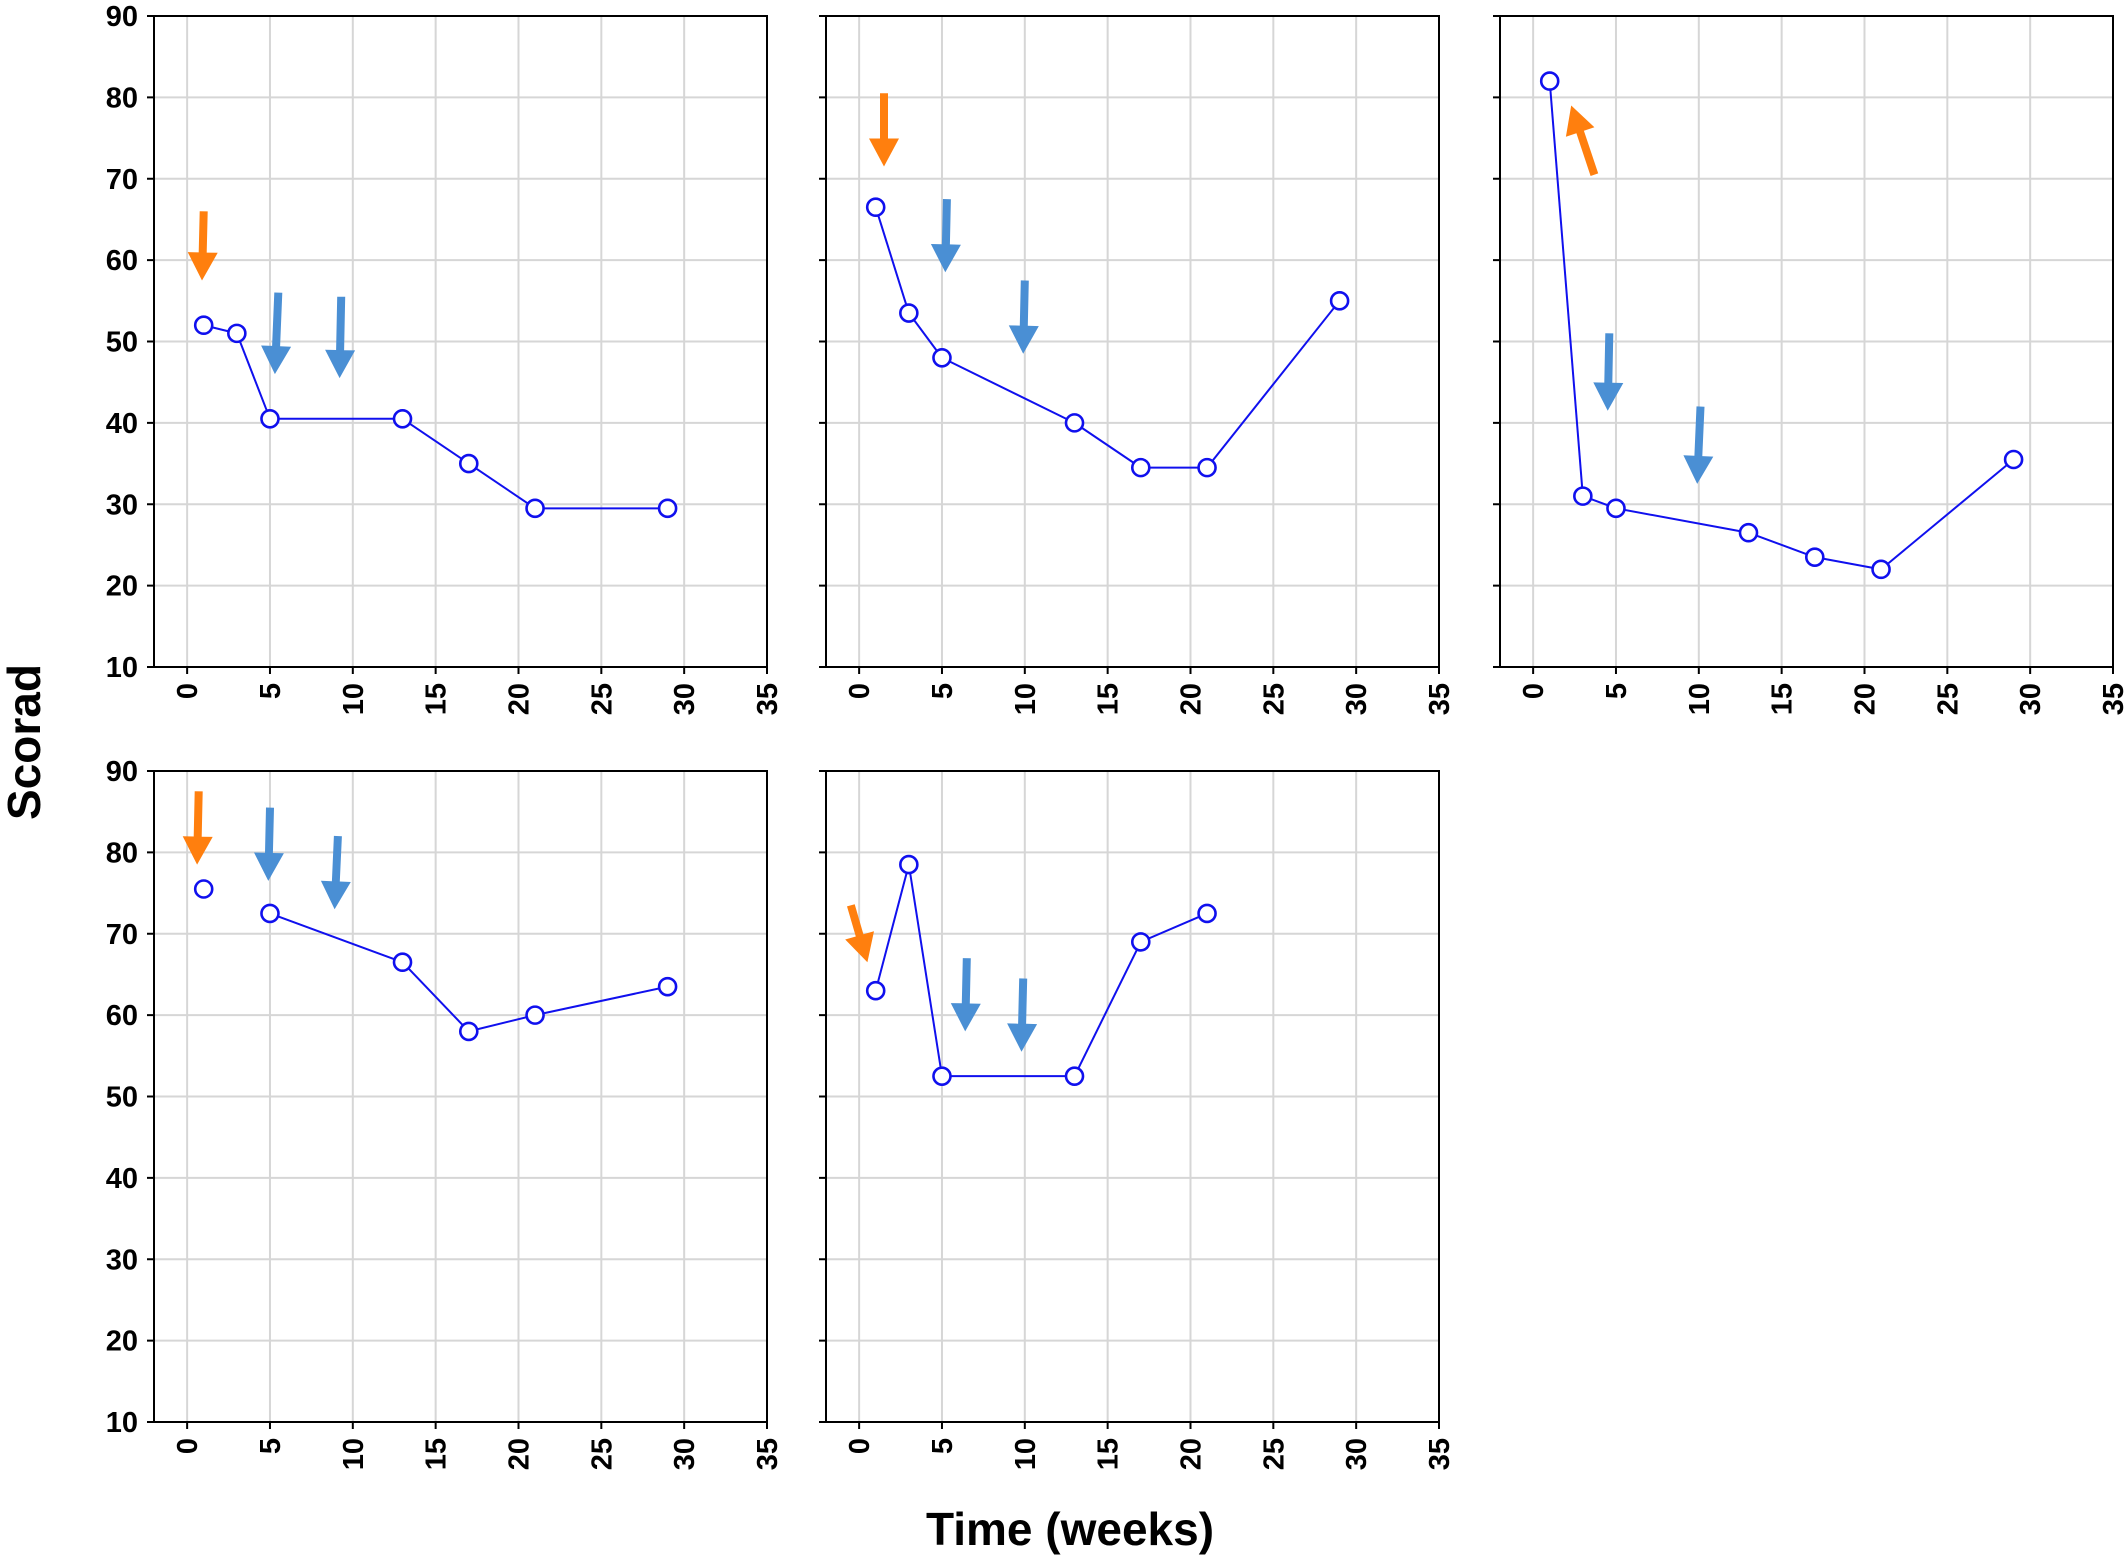 This screenshot has height=1567, width=2128. I want to click on panel-4: 10 20 30 40 50 60 70 80 90 0 5 10 15 20 25 30 35, so click(445, 1113).